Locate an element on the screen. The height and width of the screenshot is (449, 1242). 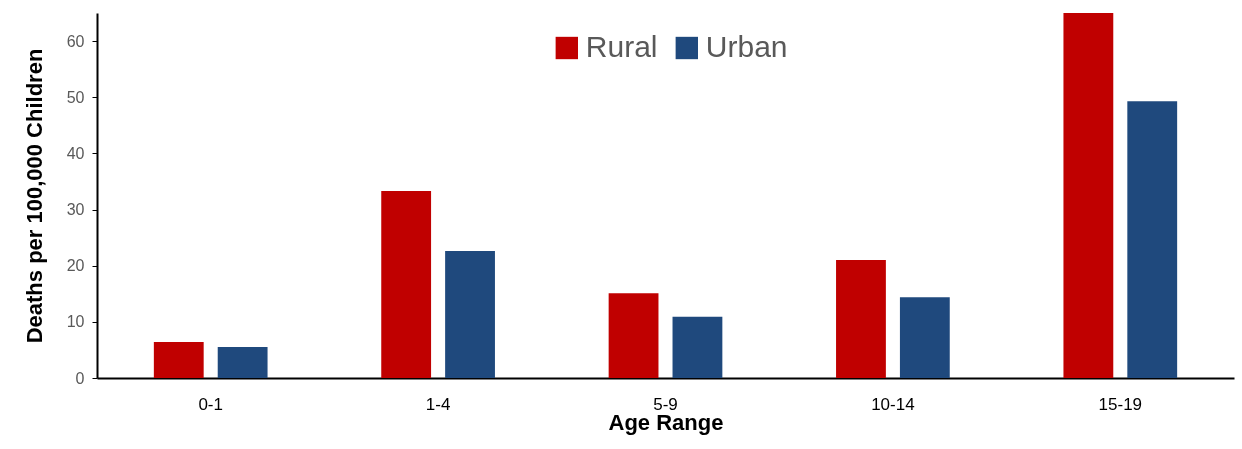
y-tick-label: 20 is located at coordinates (75, 266).